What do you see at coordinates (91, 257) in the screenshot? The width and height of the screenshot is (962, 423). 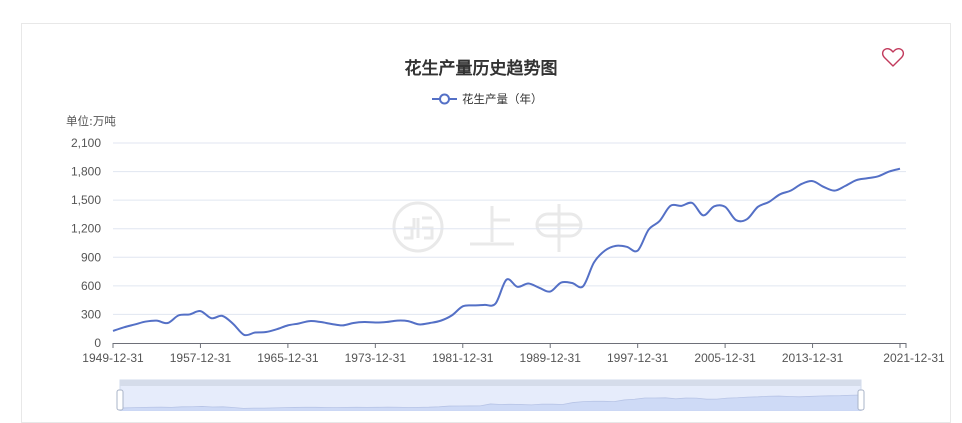 I see `y-tick-label: 900` at bounding box center [91, 257].